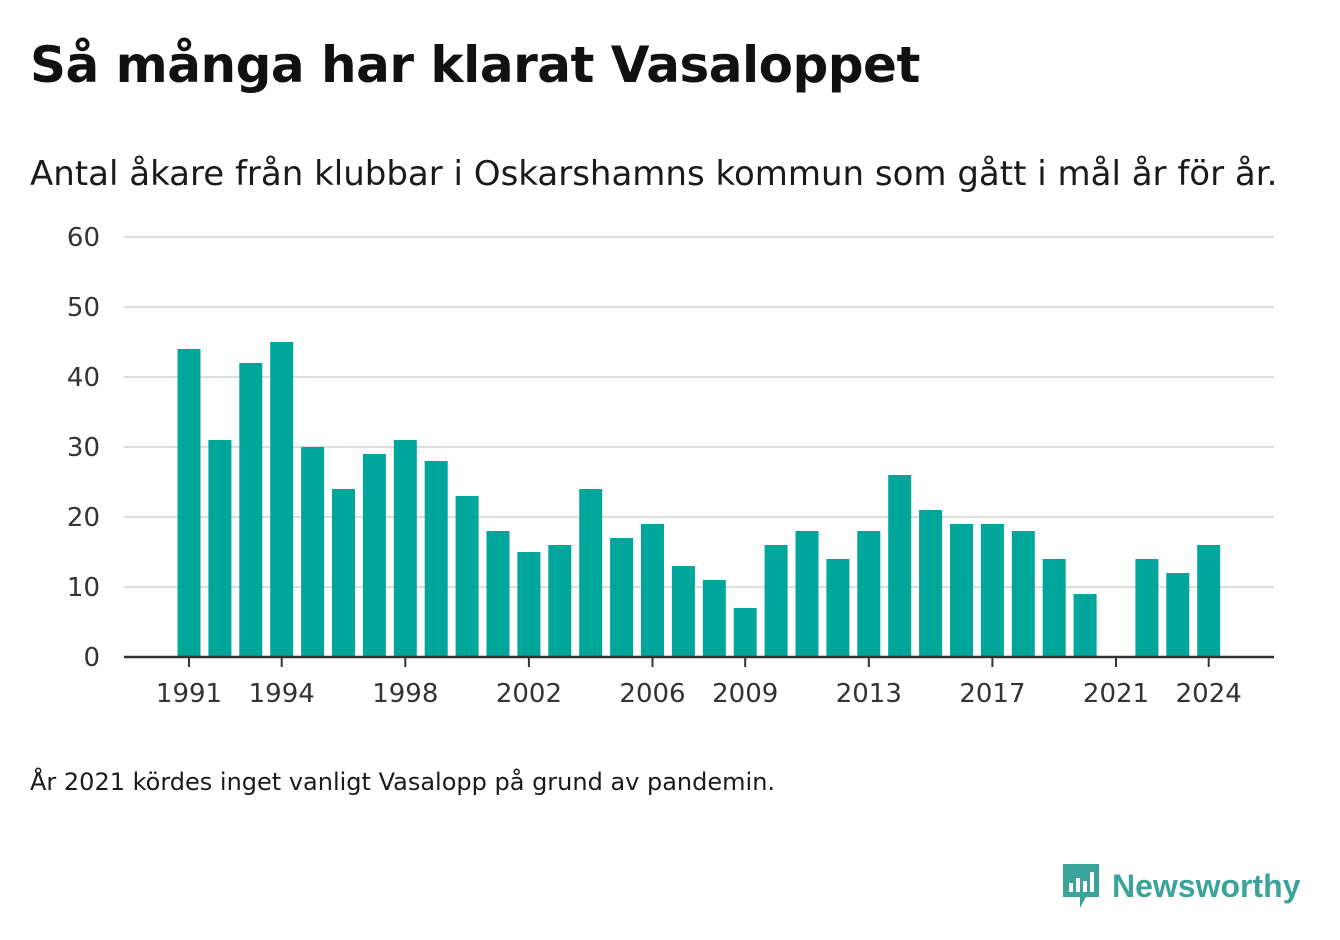  What do you see at coordinates (652, 694) in the screenshot?
I see `x-tick-label: 2006` at bounding box center [652, 694].